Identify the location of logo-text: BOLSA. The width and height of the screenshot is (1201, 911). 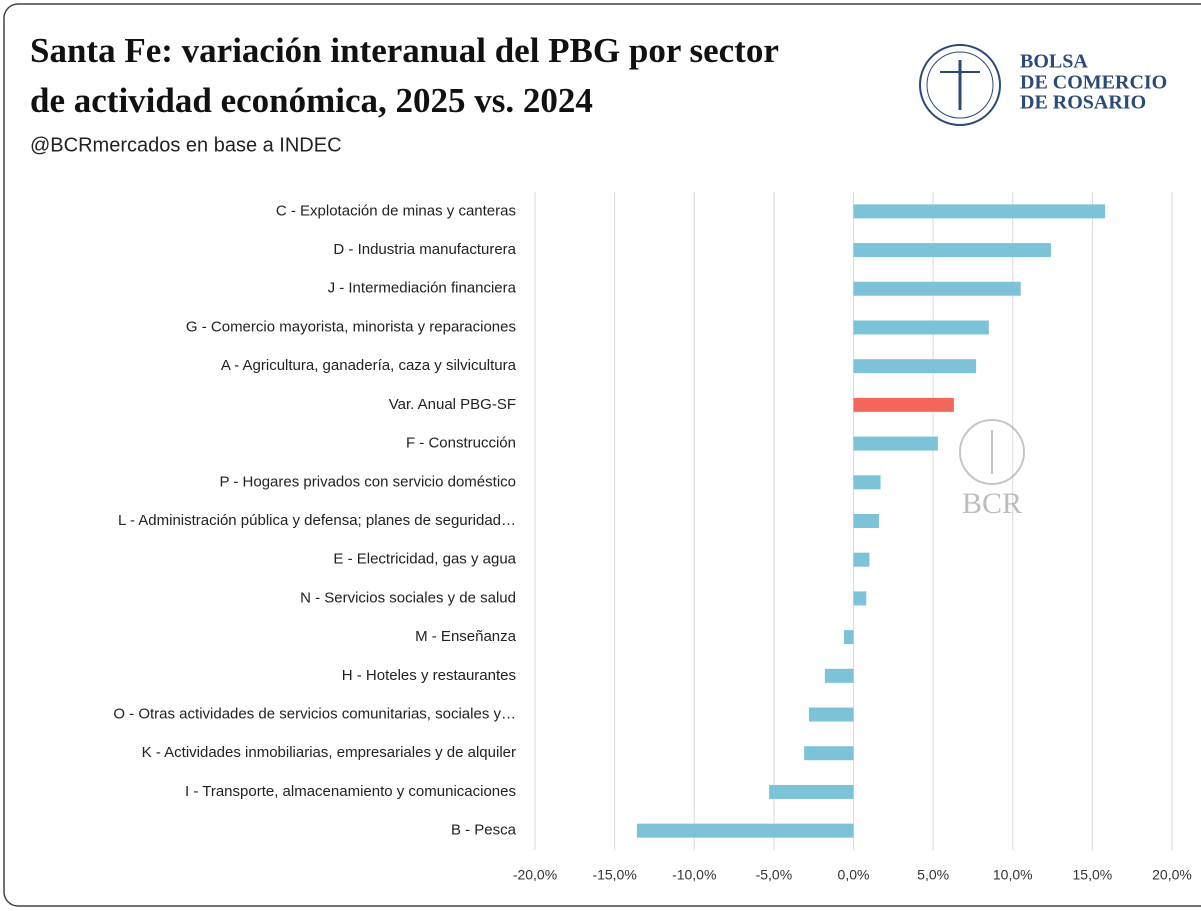
(1054, 62).